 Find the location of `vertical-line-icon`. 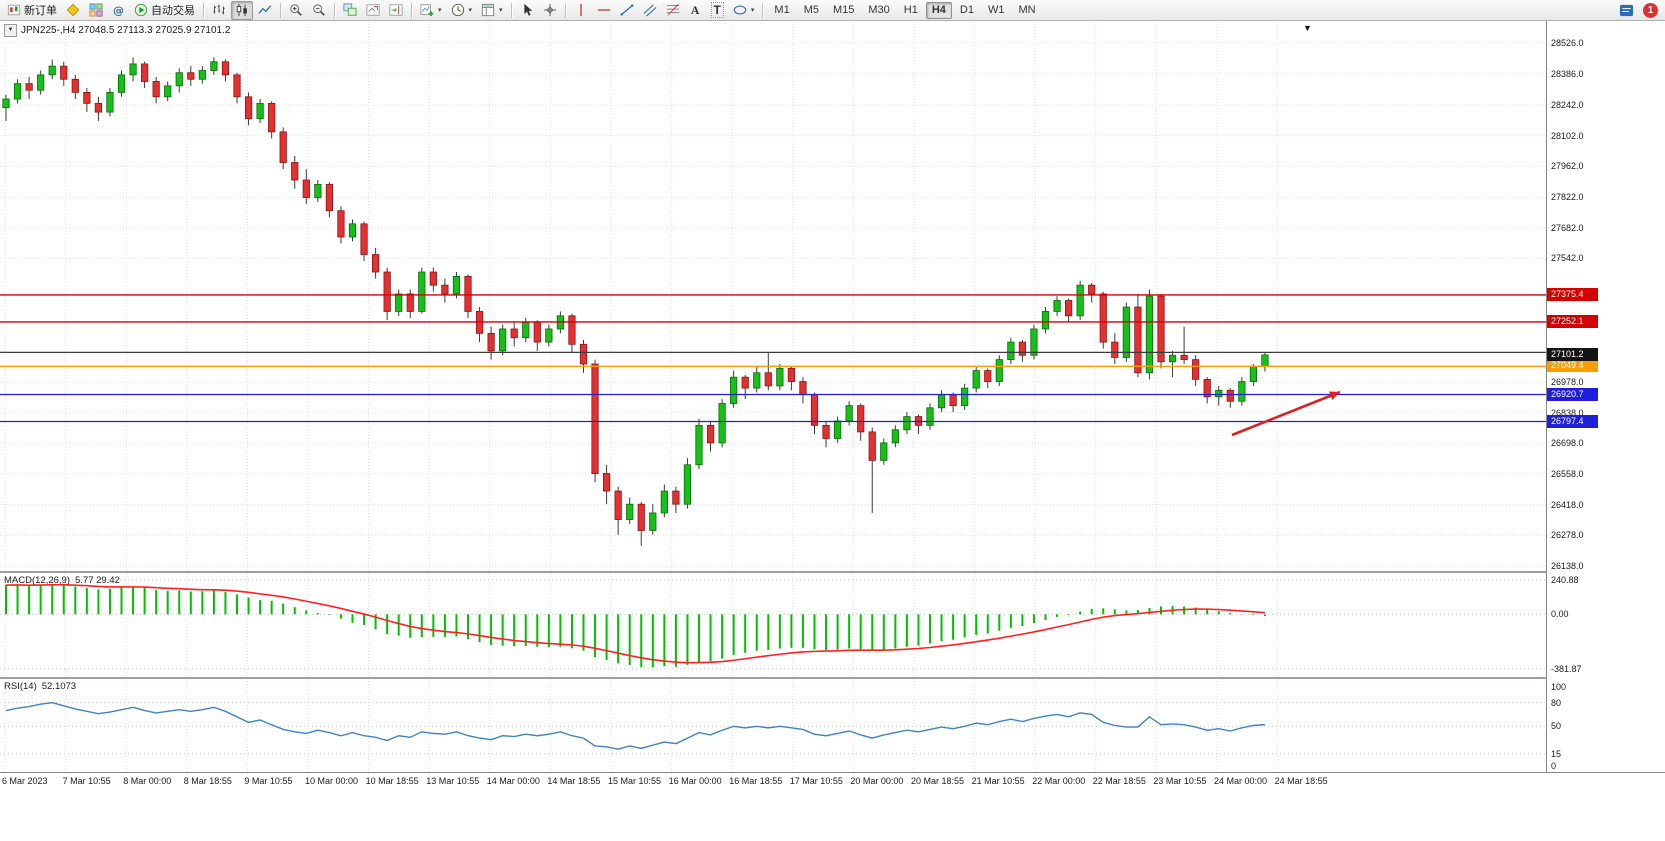

vertical-line-icon is located at coordinates (580, 10).